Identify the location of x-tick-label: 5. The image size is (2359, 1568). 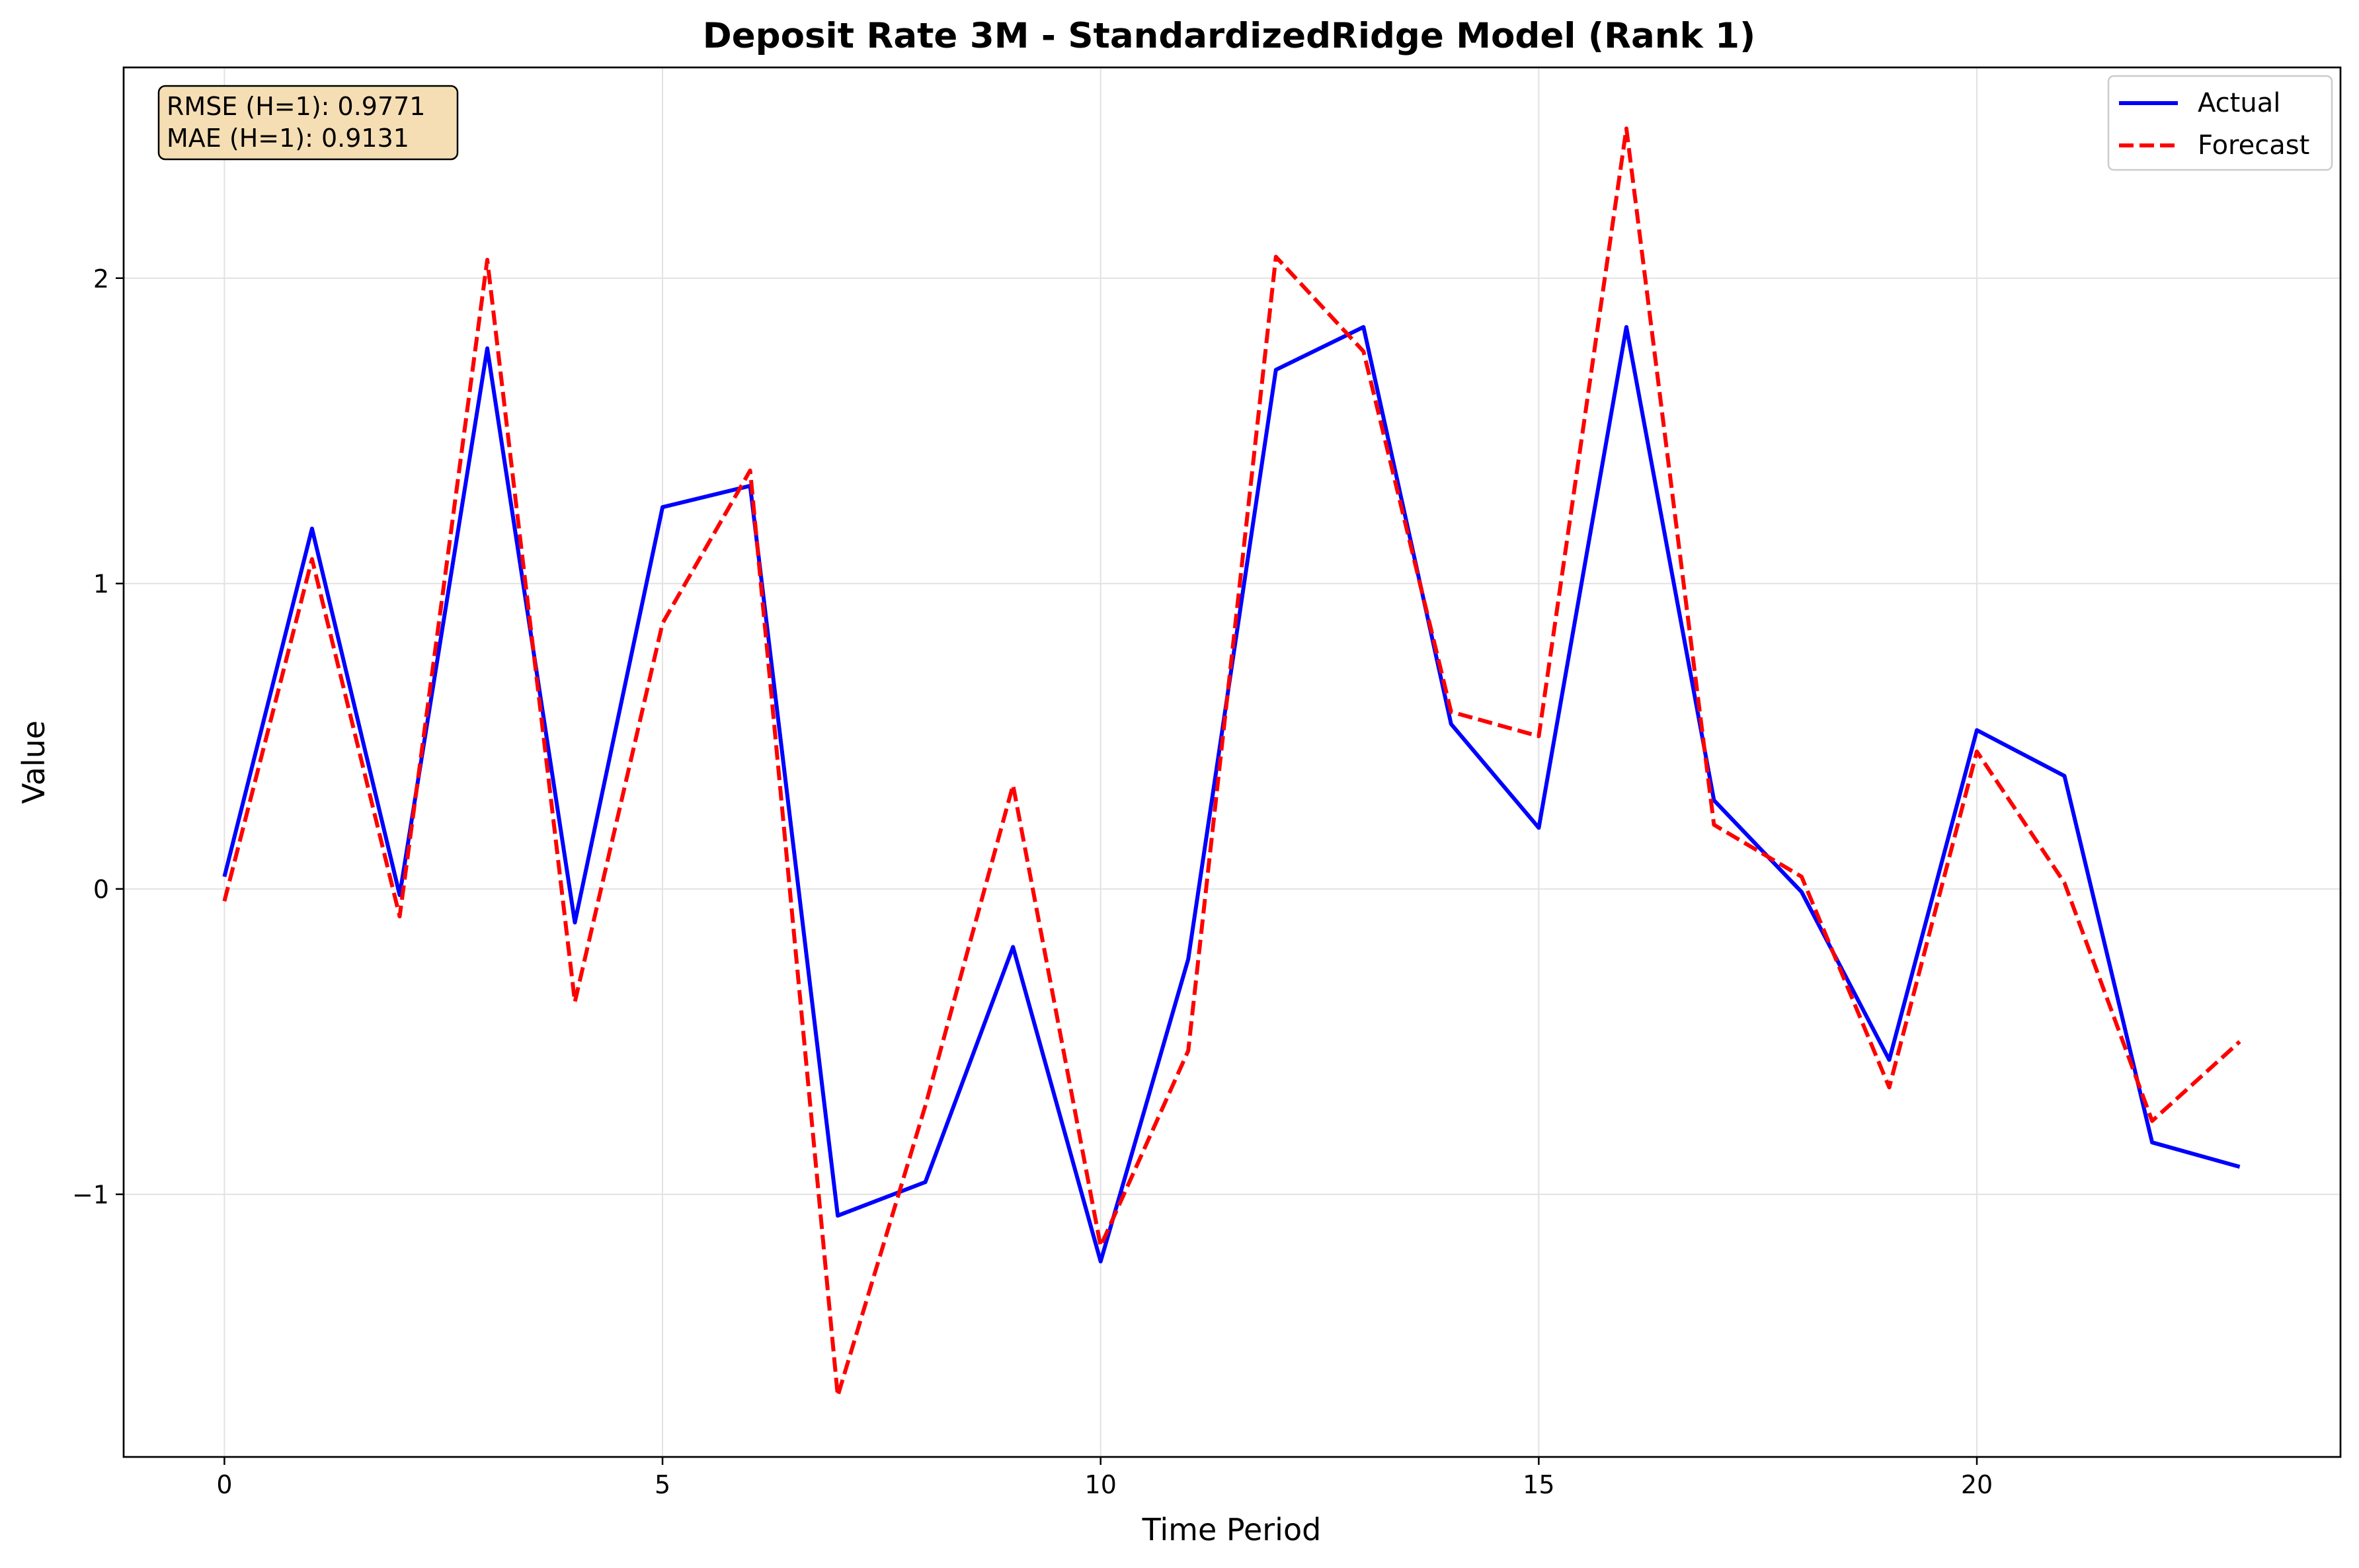
(662, 1484).